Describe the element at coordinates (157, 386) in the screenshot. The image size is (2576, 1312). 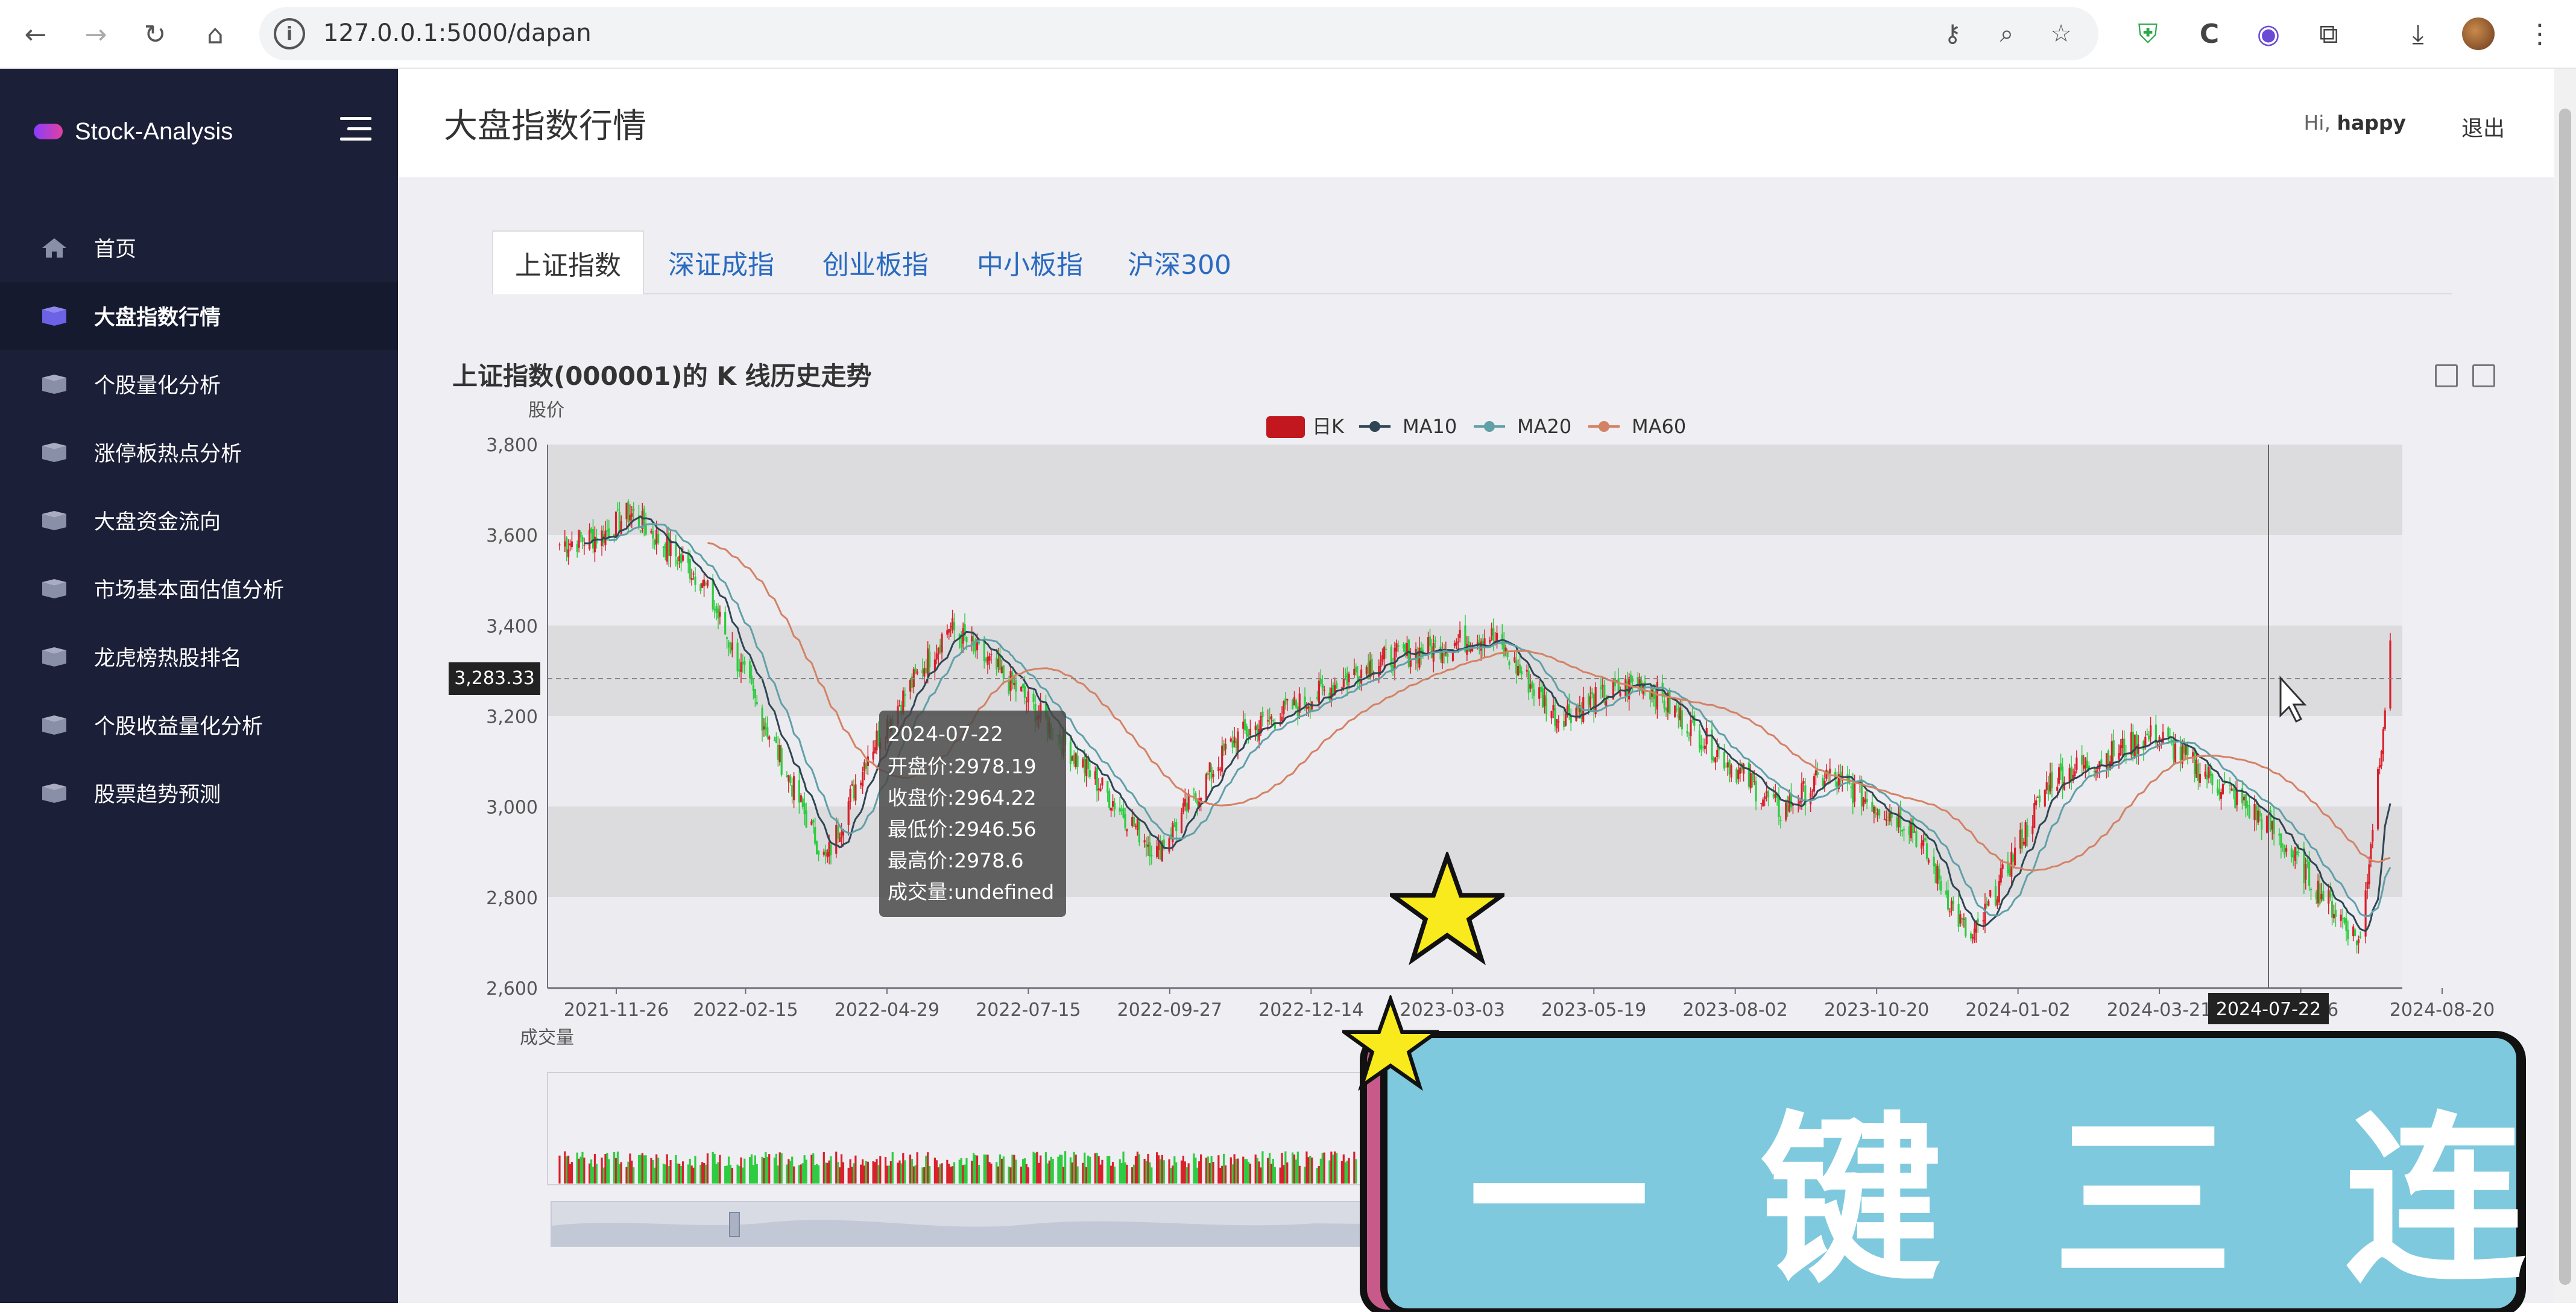
I see `sidebar-item-label: 个股量化分析` at that location.